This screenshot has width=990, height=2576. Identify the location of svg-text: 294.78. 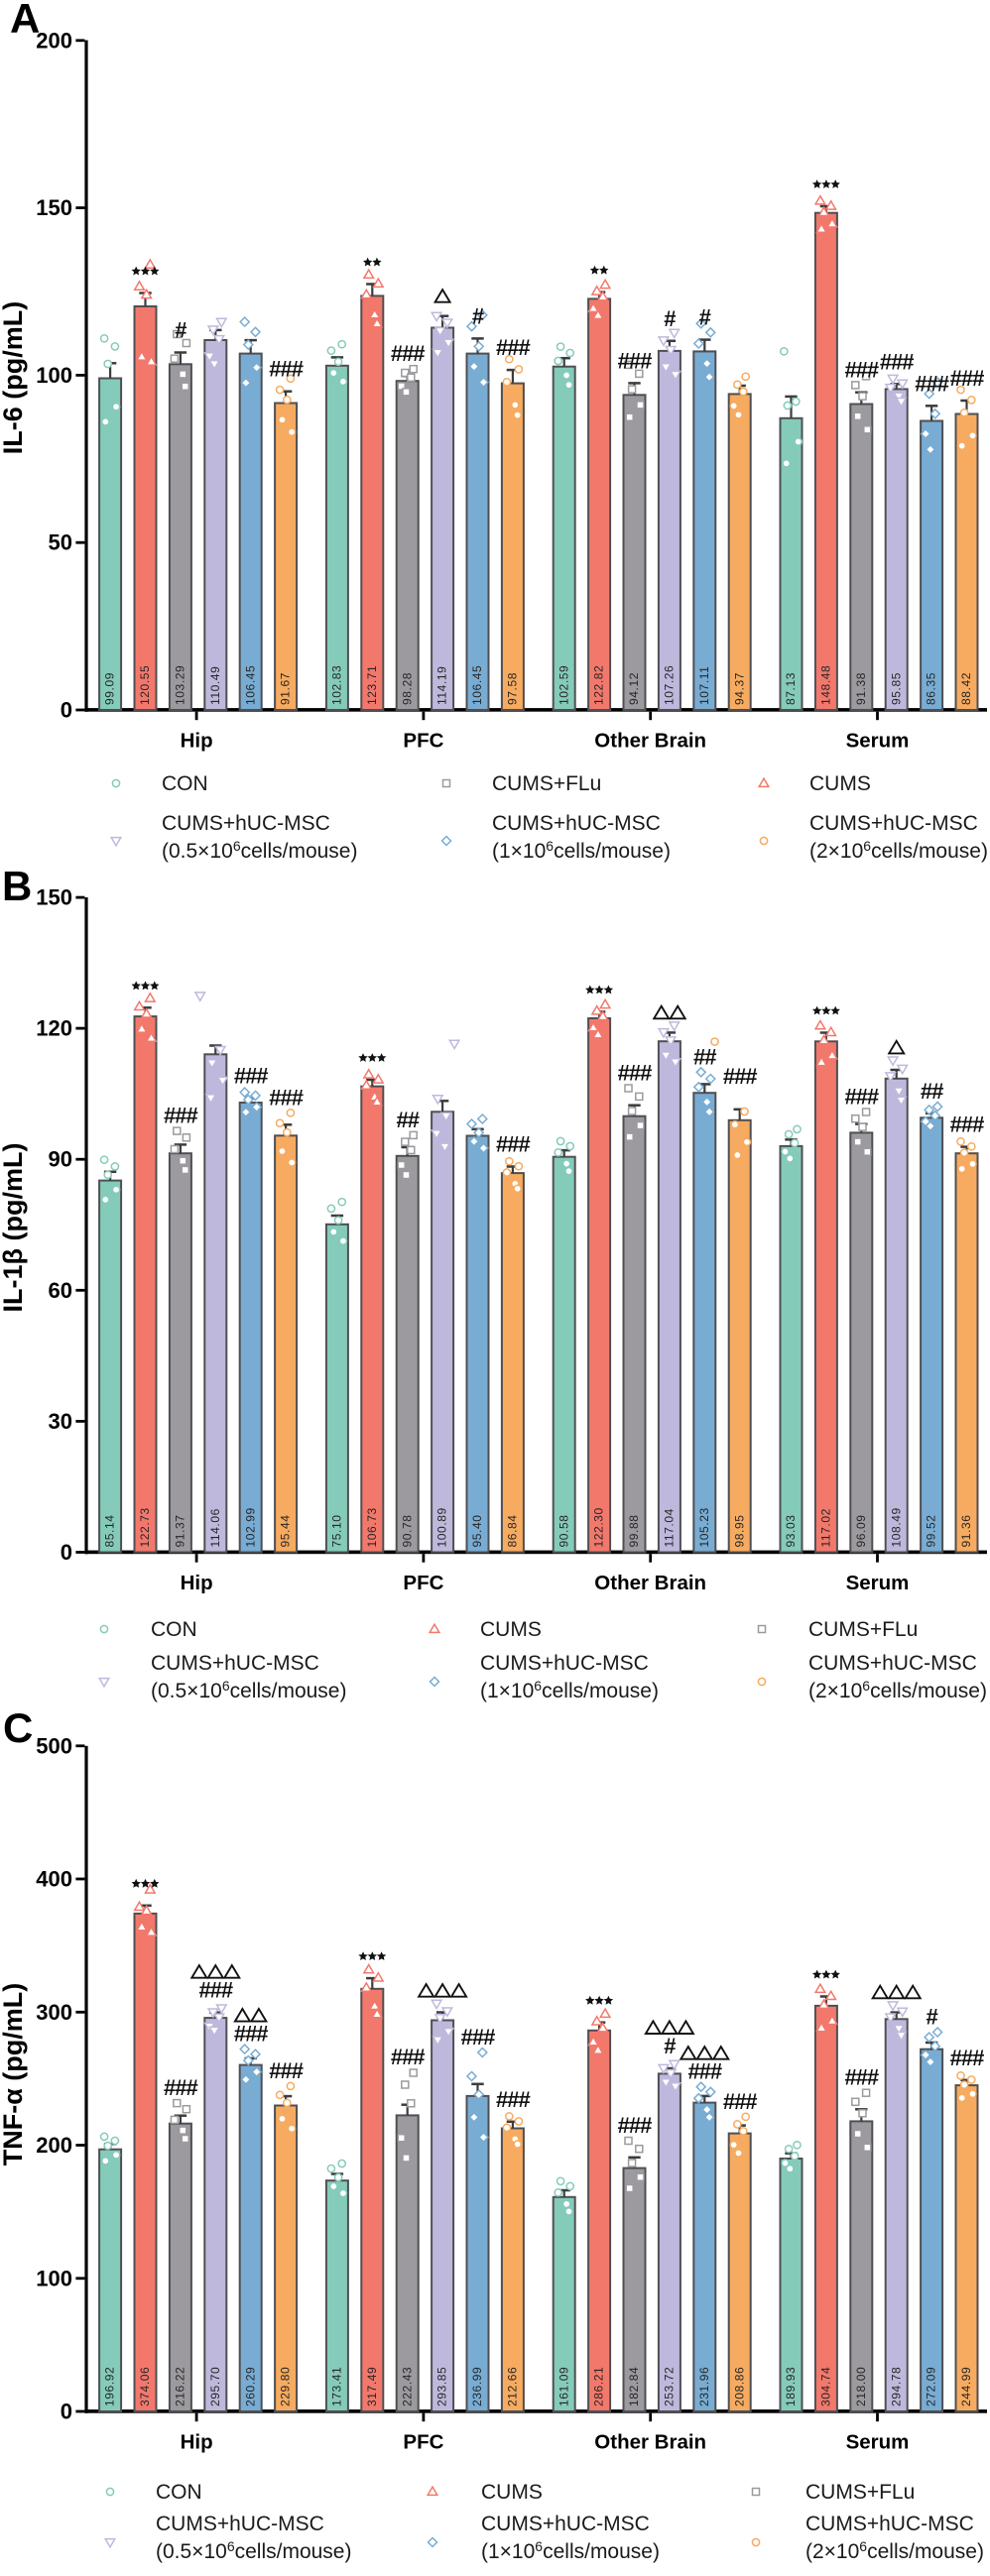
(896, 2386).